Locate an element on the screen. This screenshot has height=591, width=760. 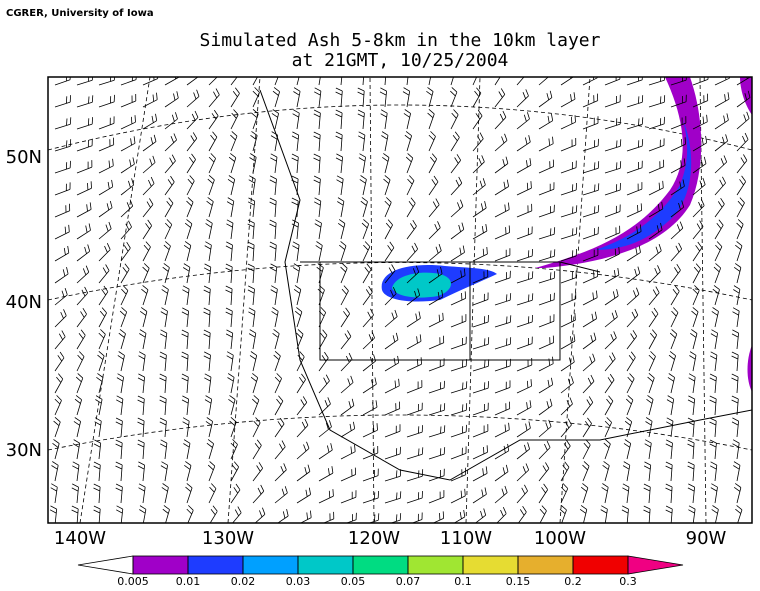
colorbar-label: 0.07 is located at coordinates (408, 581).